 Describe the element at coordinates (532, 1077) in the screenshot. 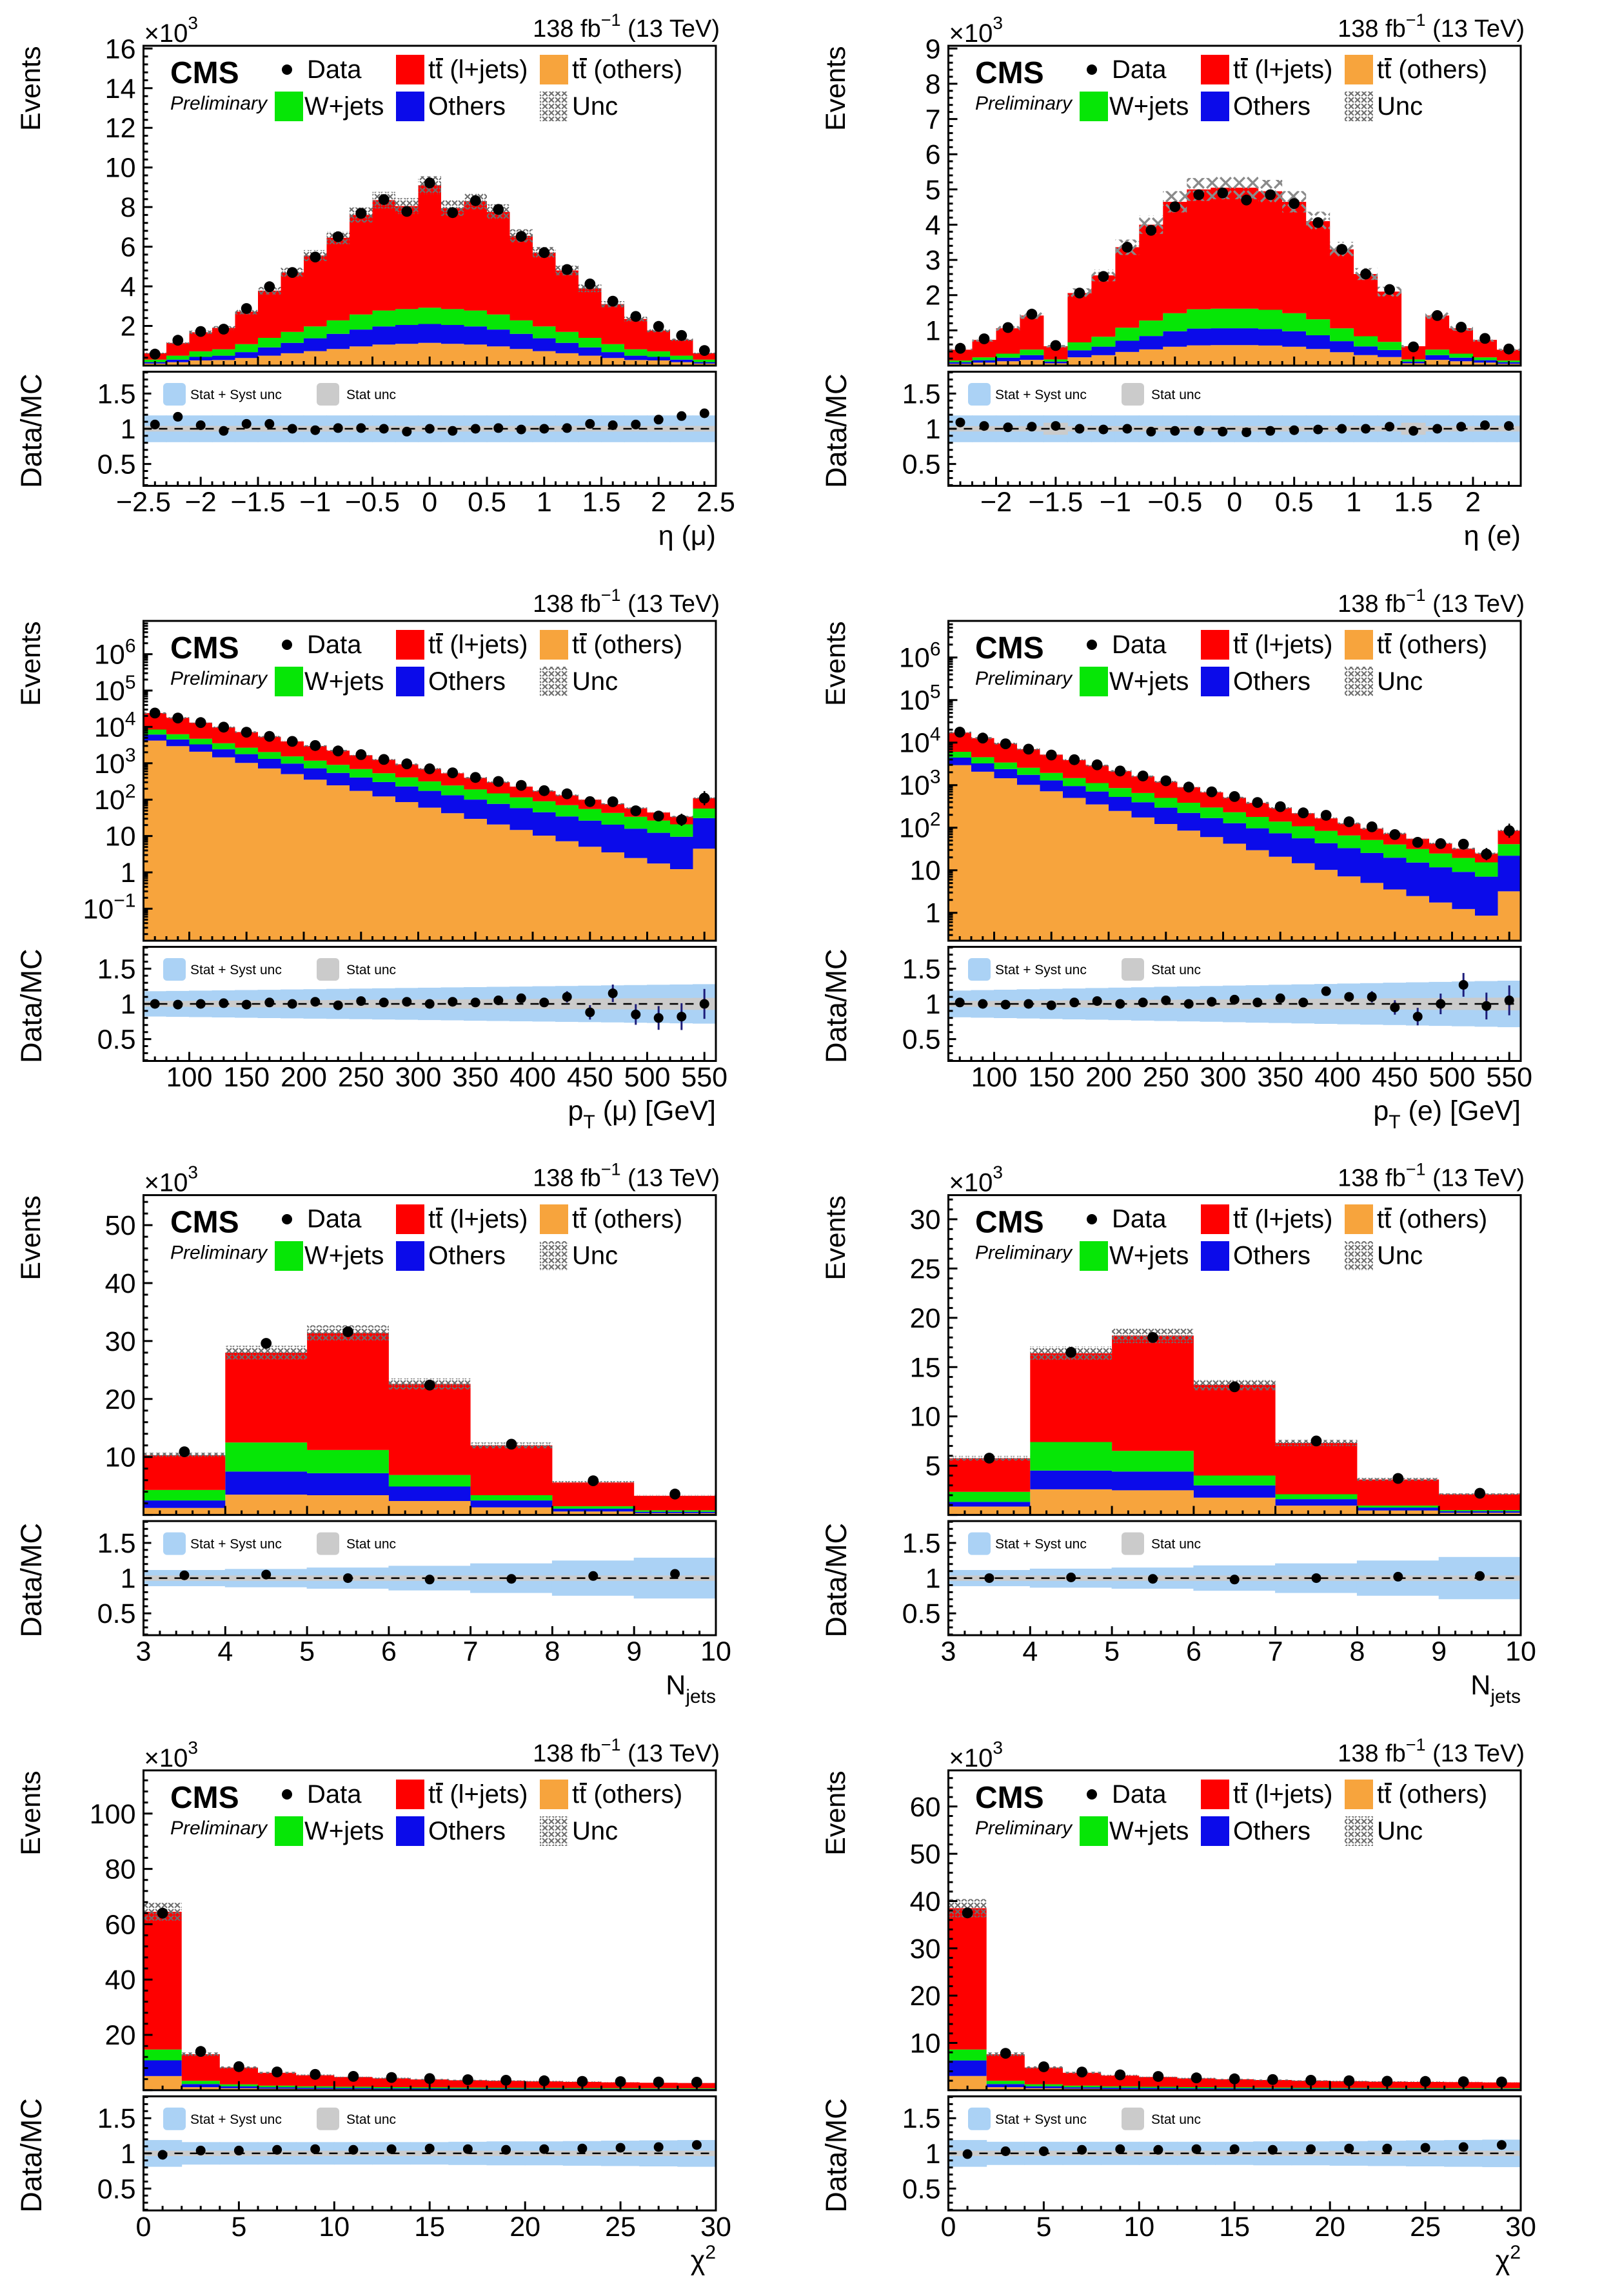

I see `svg-text: 400` at that location.